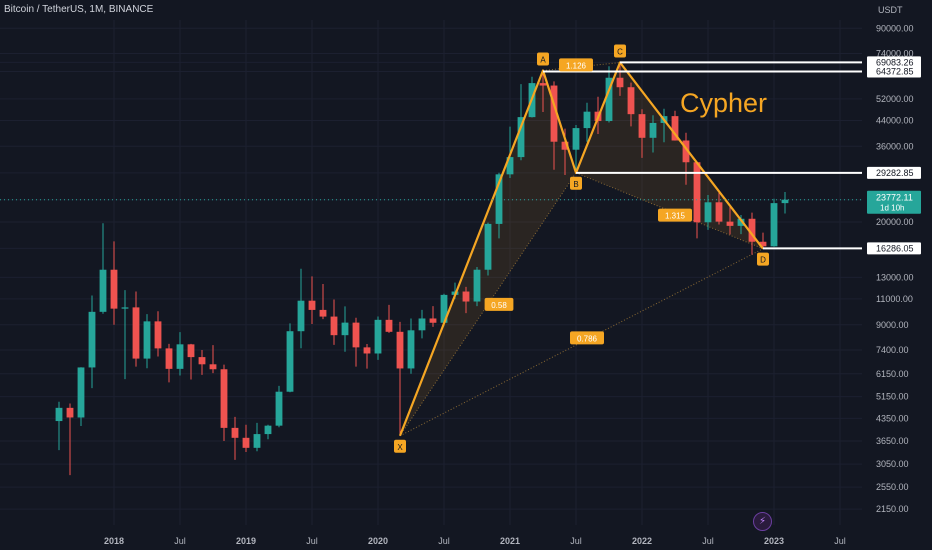 The height and width of the screenshot is (550, 932). What do you see at coordinates (895, 99) in the screenshot?
I see `price-axis-tick: 52000.00` at bounding box center [895, 99].